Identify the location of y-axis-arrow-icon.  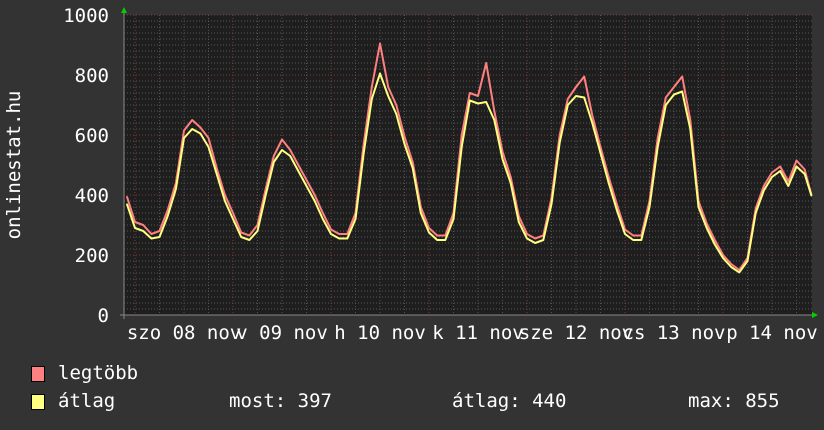
(124, 10).